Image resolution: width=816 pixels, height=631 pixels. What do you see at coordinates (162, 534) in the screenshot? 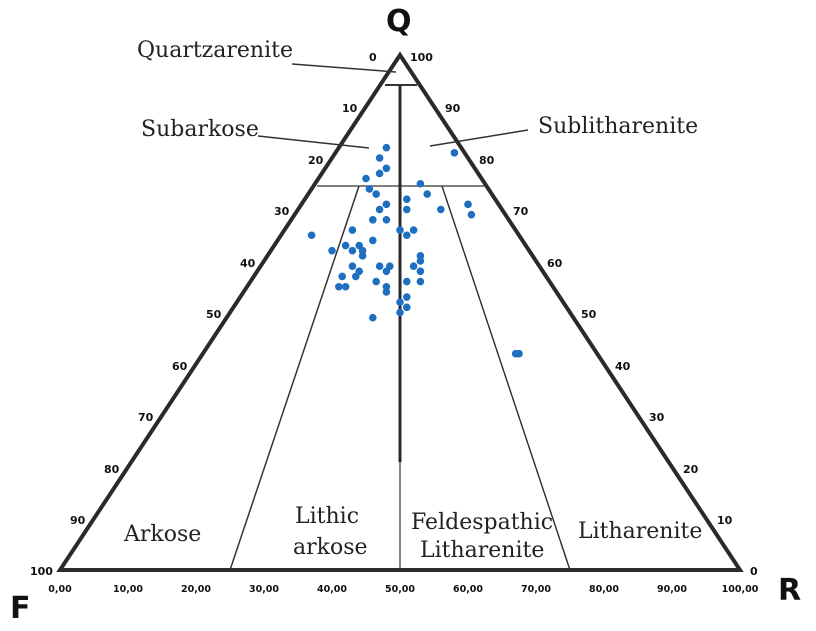
I see `field-label-arkose: Arkose` at bounding box center [162, 534].